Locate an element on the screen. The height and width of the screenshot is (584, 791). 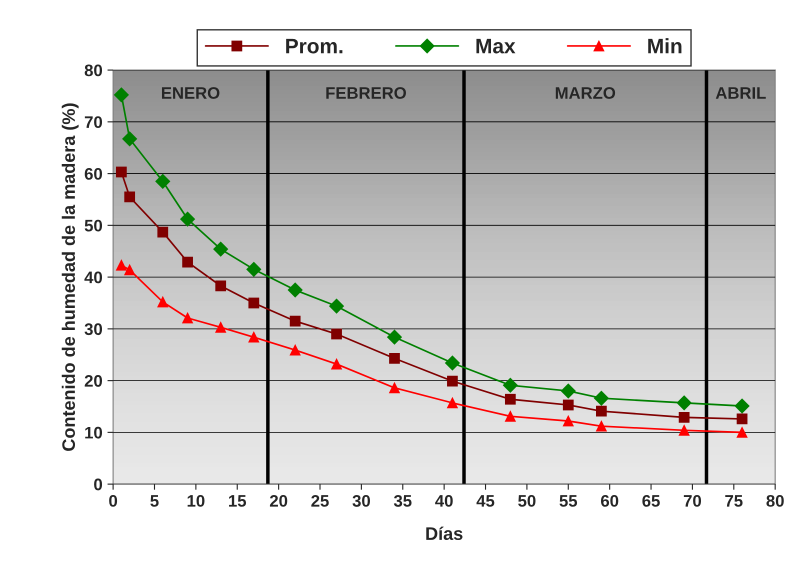
x-axis-title: Días is located at coordinates (444, 533).